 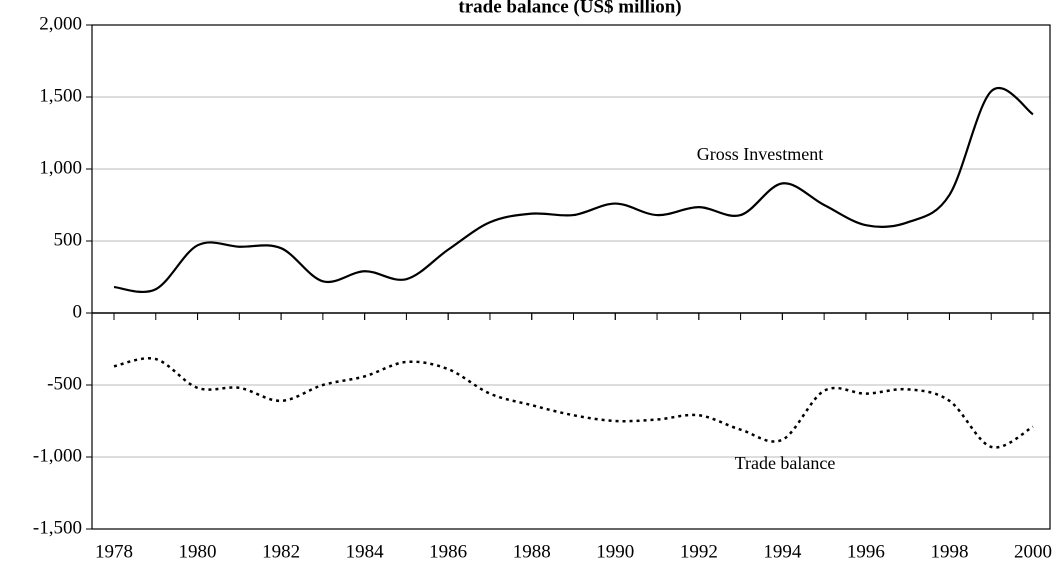 I want to click on y-tick-label: 1,500, so click(x=60, y=95).